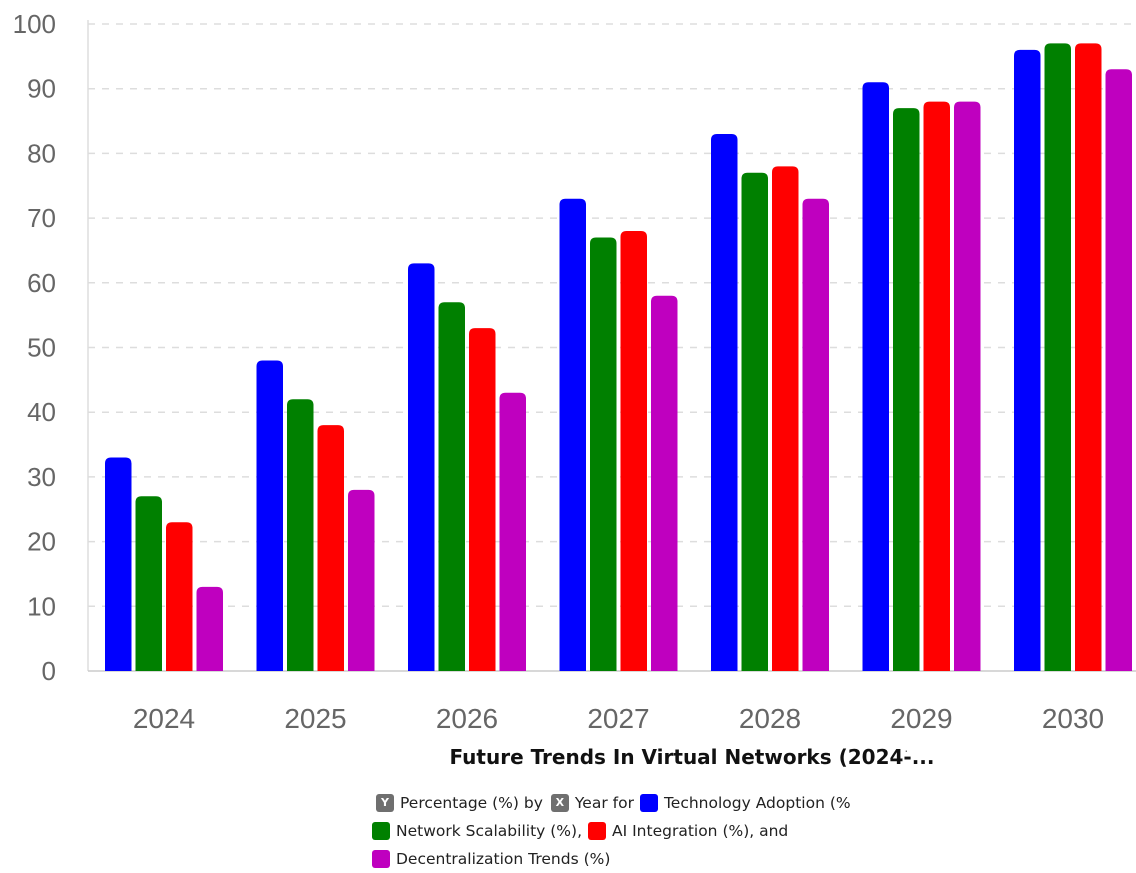 This screenshot has height=873, width=1136. What do you see at coordinates (770, 718) in the screenshot?
I see `x-tick-label: 2028` at bounding box center [770, 718].